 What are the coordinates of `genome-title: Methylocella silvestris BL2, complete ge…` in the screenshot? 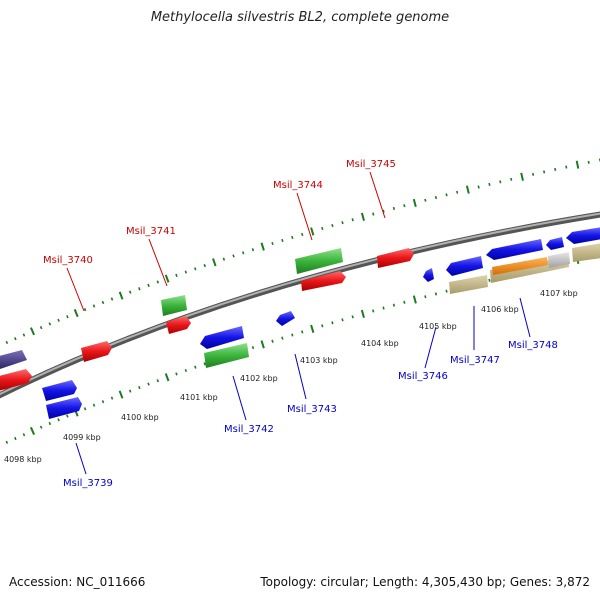 It's located at (300, 17).